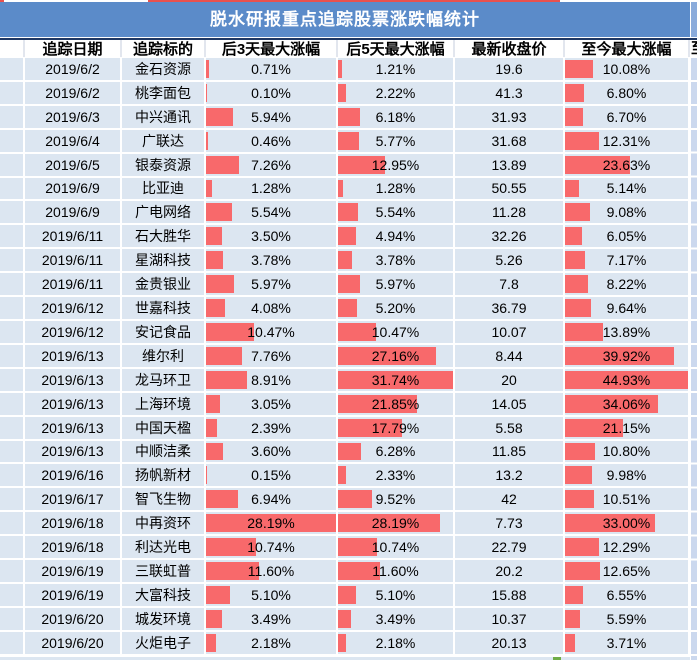 This screenshot has width=697, height=660. Describe the element at coordinates (510, 140) in the screenshot. I see `close-price-cell: 31.68` at that location.